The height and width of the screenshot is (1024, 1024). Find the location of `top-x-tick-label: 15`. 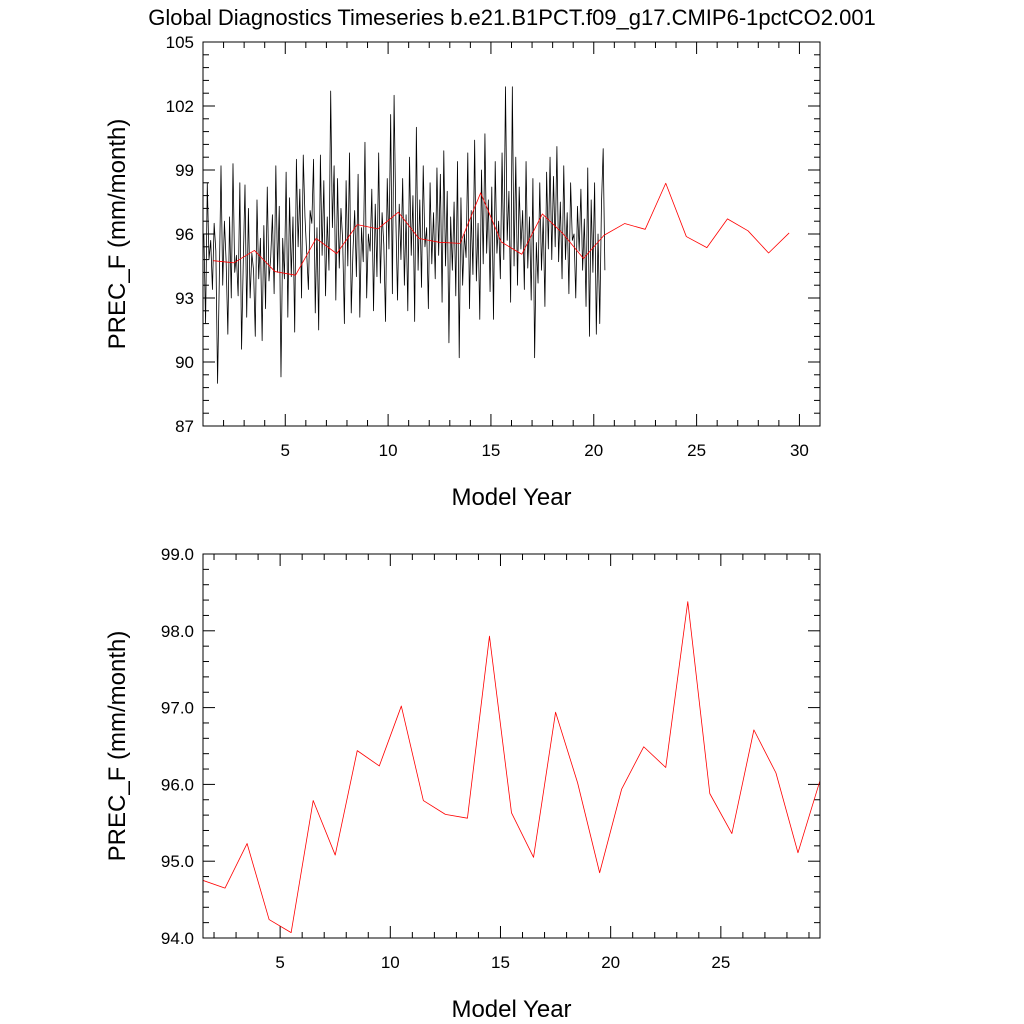

top-x-tick-label: 15 is located at coordinates (490, 450).